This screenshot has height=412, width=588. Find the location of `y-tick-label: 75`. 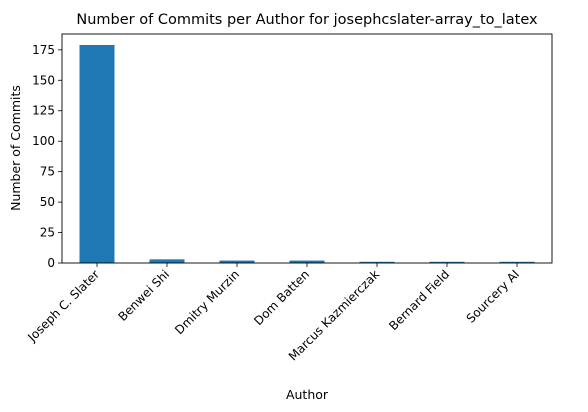

y-tick-label: 75 is located at coordinates (47, 172).